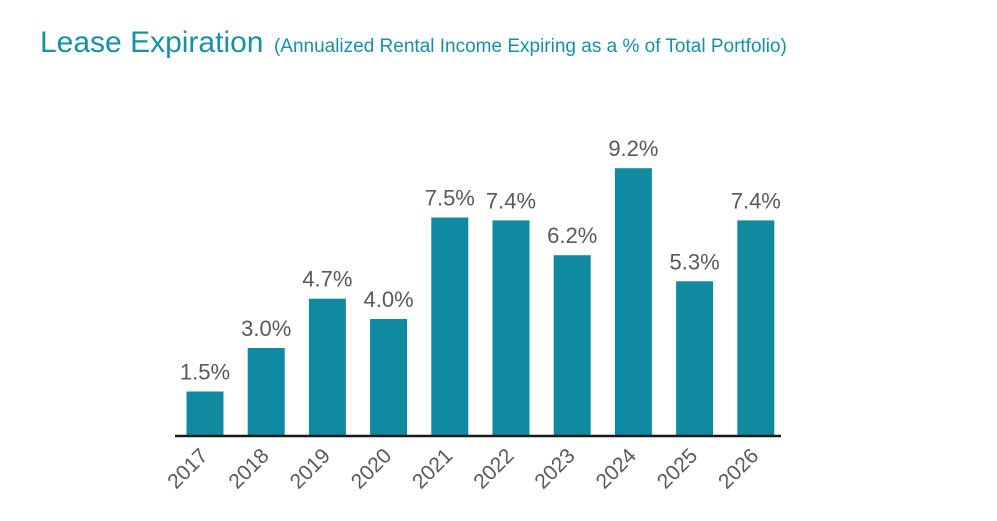  Describe the element at coordinates (266, 391) in the screenshot. I see `bar-2018` at that location.